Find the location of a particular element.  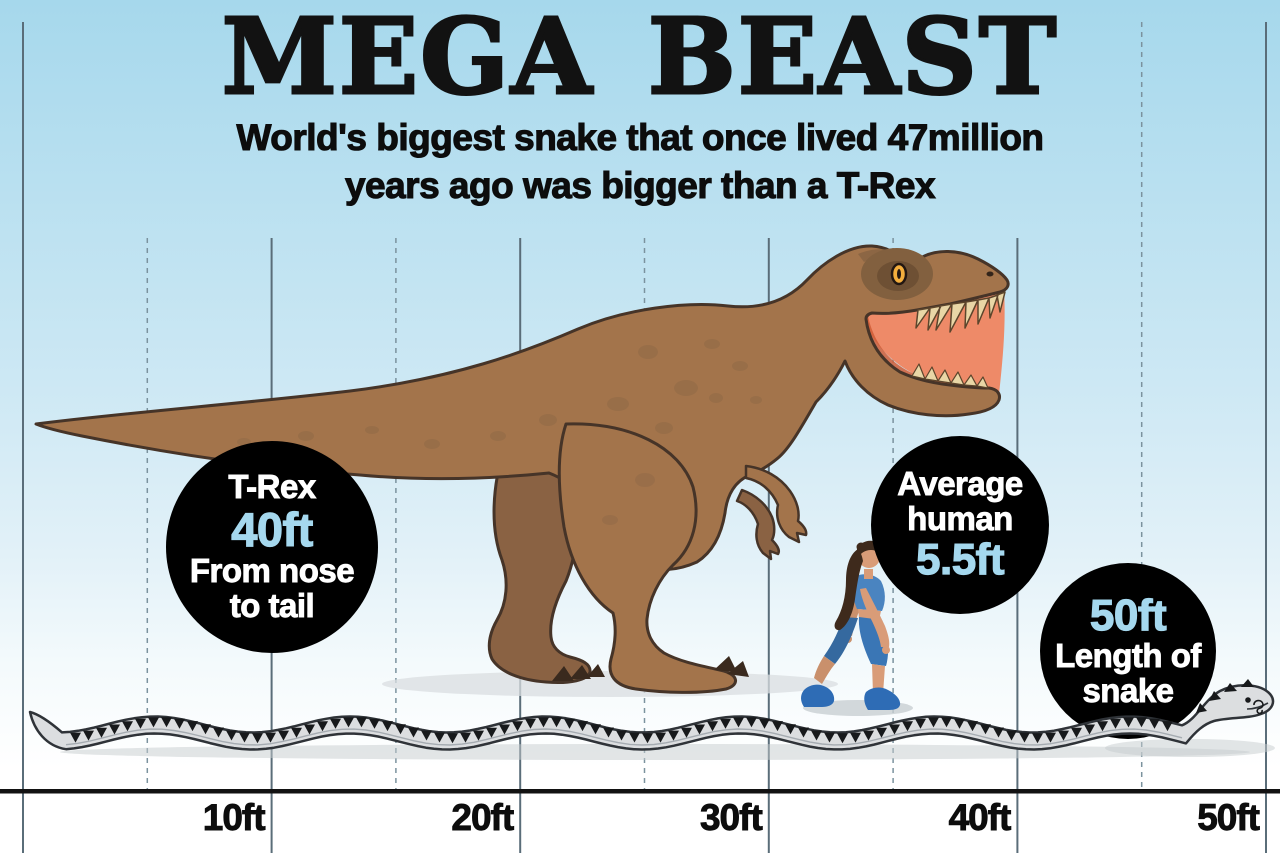

axis-tick-label: 40ft is located at coordinates (980, 818).